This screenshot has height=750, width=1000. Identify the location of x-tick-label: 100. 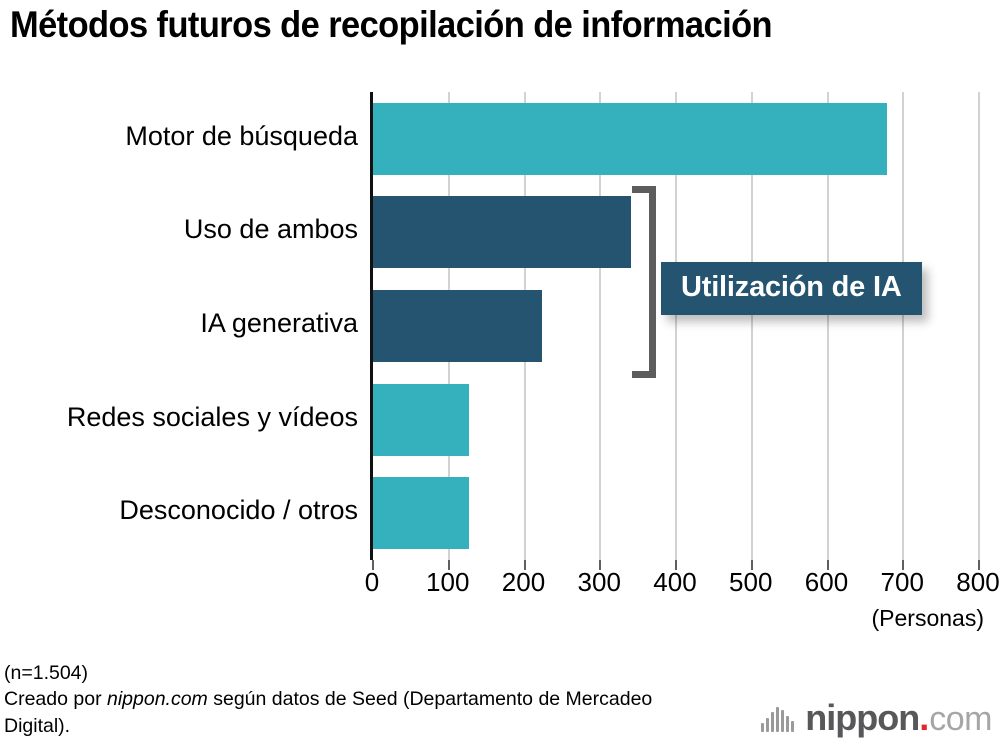
(448, 582).